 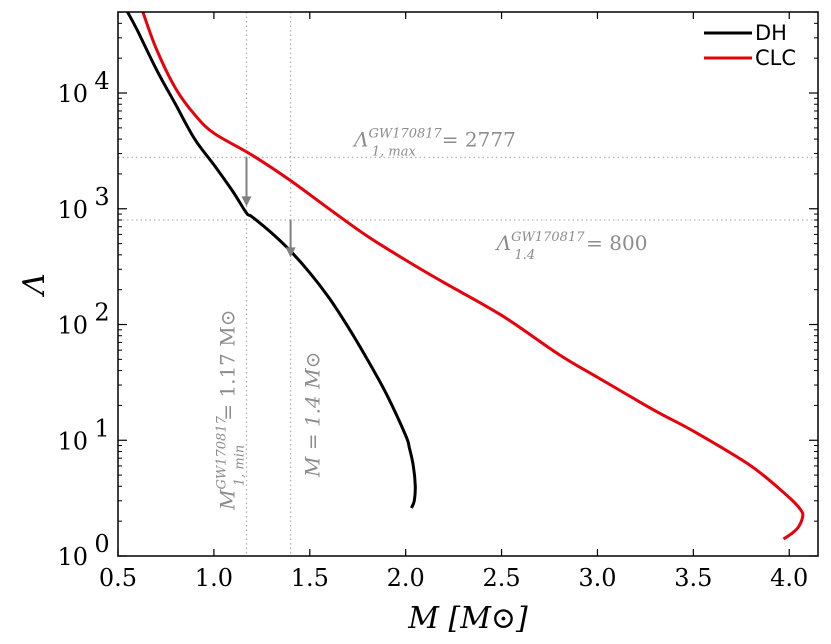 What do you see at coordinates (467, 618) in the screenshot?
I see `x-axis-label: M [M⊙]` at bounding box center [467, 618].